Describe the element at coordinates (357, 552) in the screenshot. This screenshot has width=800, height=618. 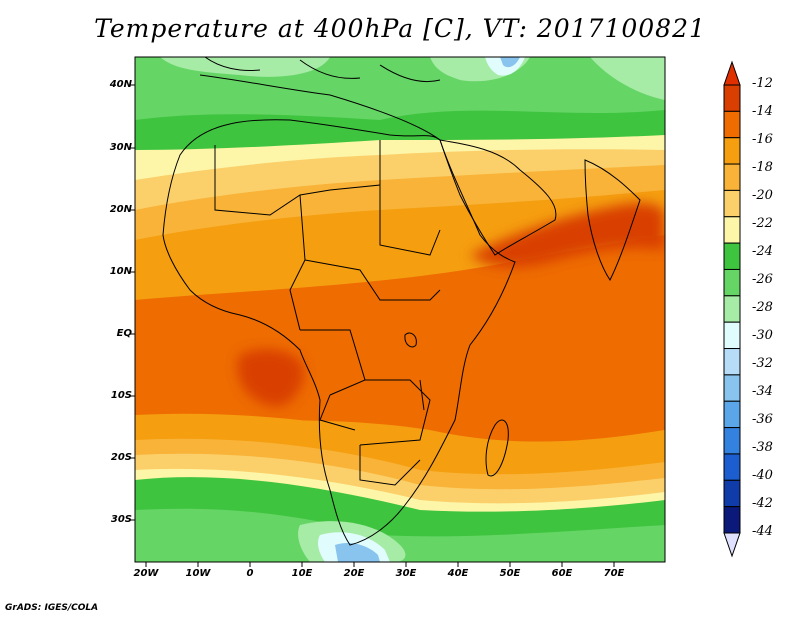
I see `field-patch--34-s` at that location.